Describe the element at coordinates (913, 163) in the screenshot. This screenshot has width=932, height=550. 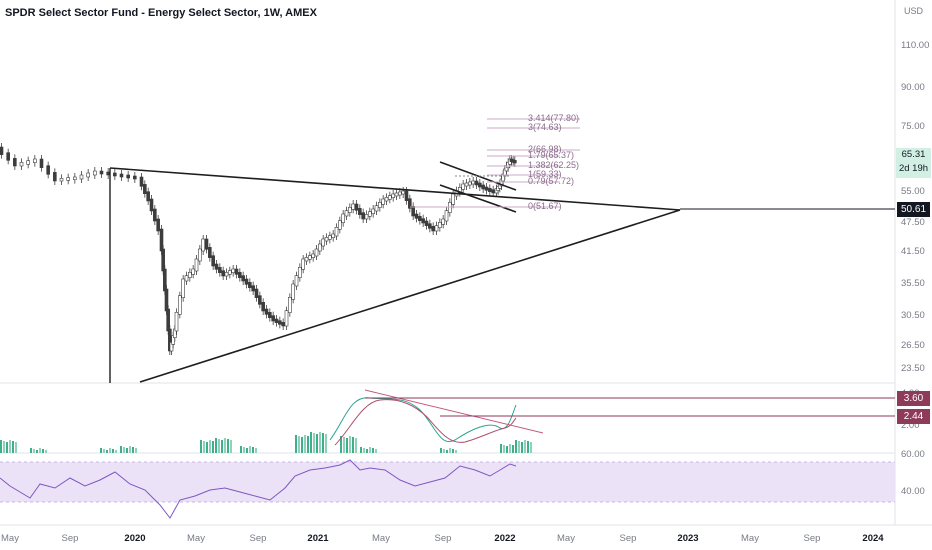
I see `last-price-badge: 65.31 2d 19h` at that location.